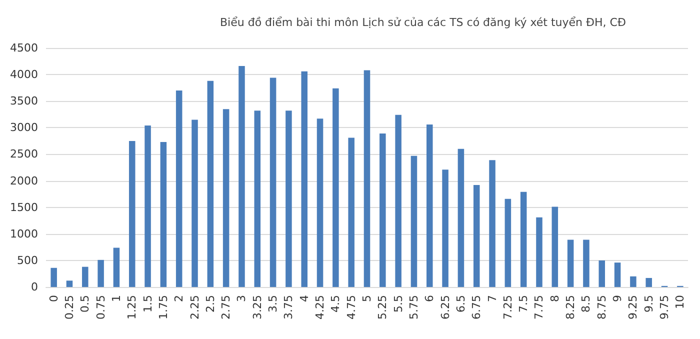 This screenshot has height=339, width=700. Describe the element at coordinates (445, 307) in the screenshot. I see `x-tick-label: 6.25` at that location.